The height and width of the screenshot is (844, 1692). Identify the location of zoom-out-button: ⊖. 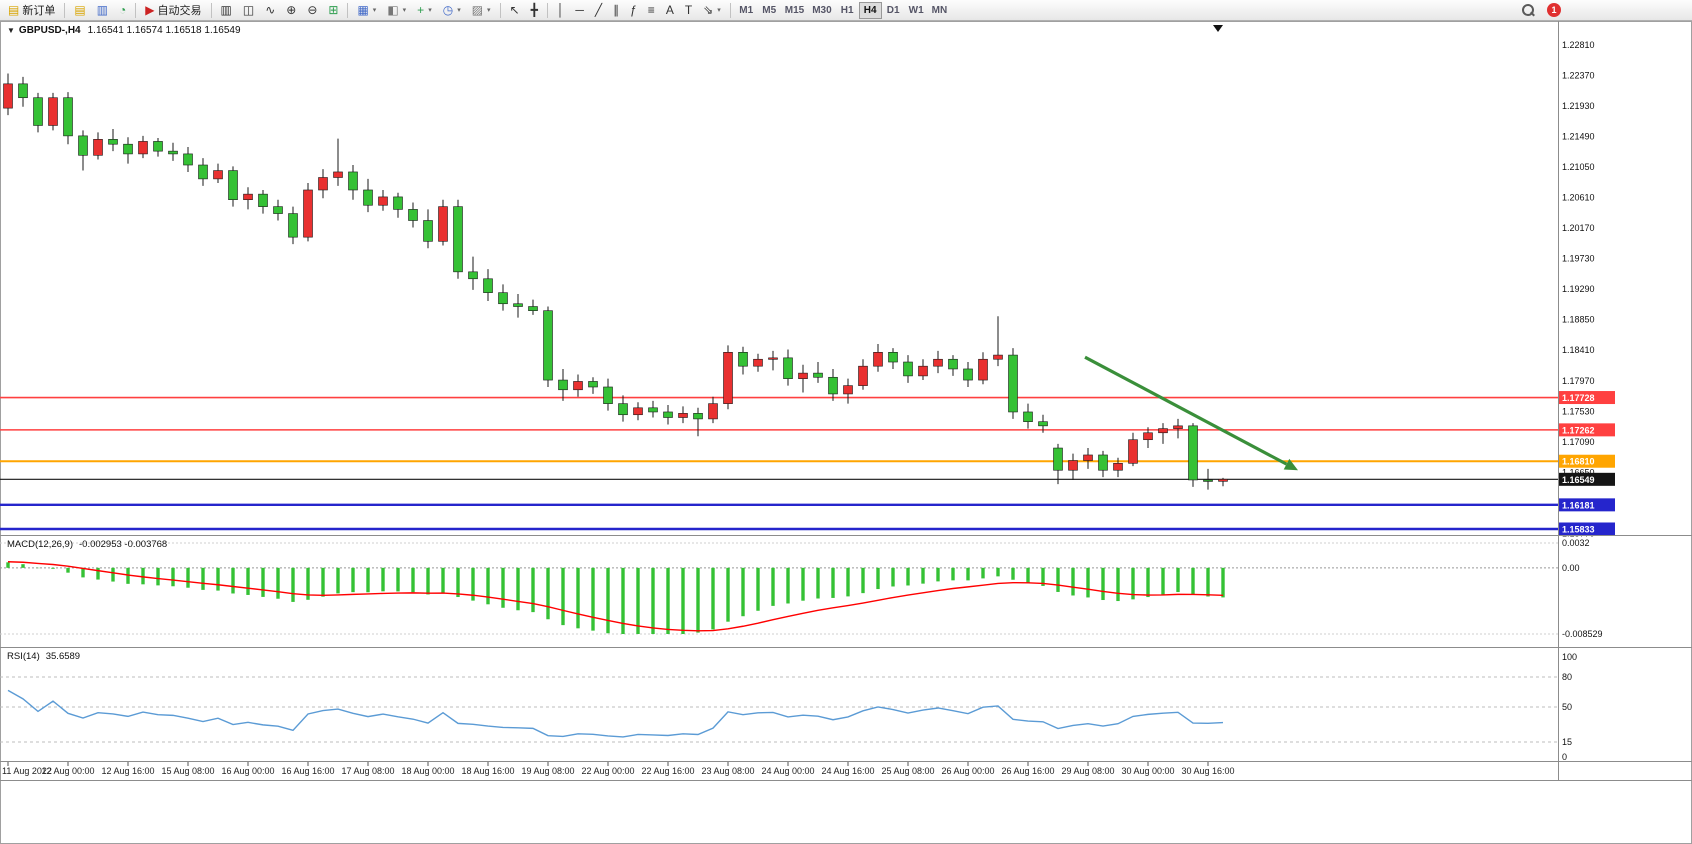
(312, 10).